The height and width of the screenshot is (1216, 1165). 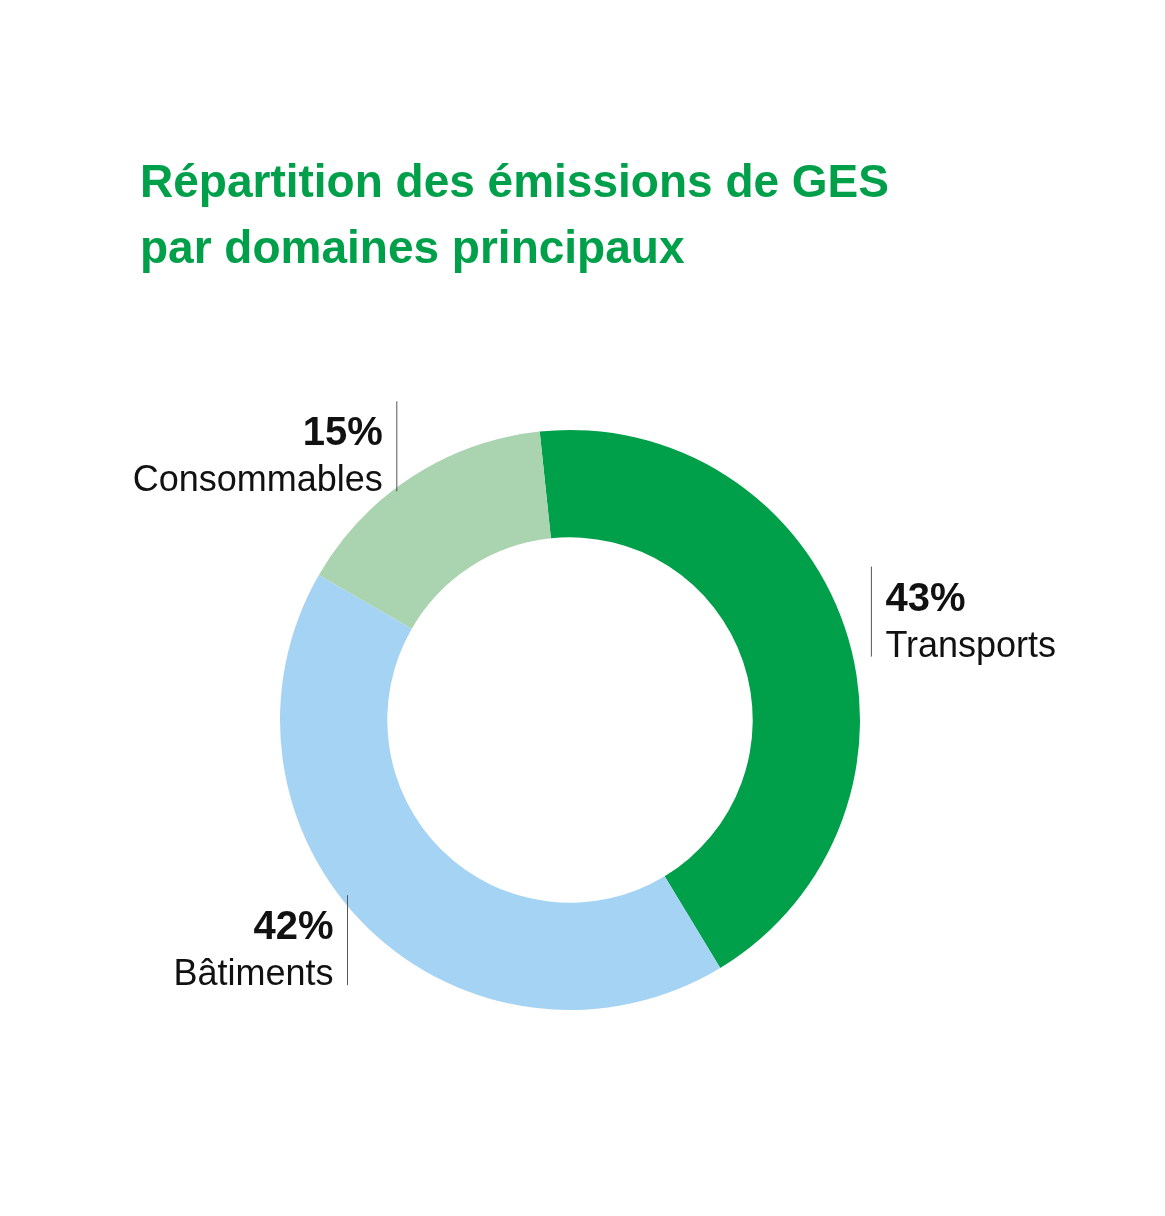 I want to click on data-label: 42%, so click(x=293, y=925).